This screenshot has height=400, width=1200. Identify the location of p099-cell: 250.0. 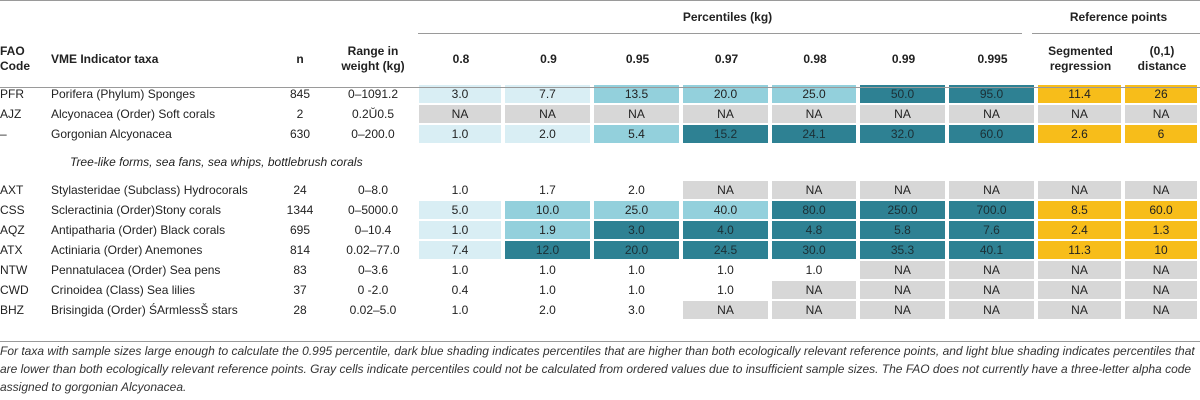
(903, 210).